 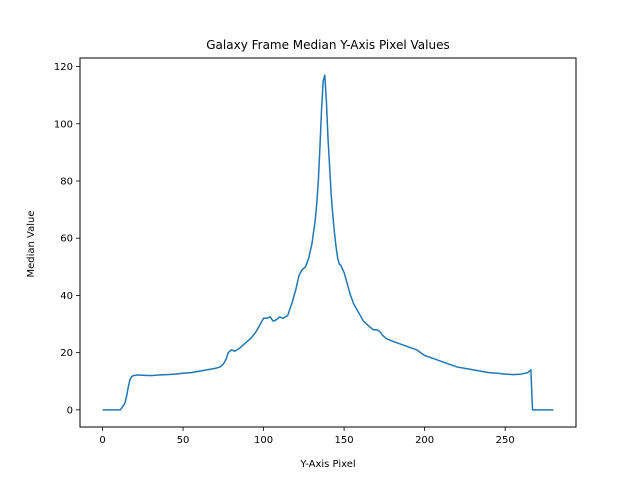 I want to click on x-tick-label: 100, so click(x=263, y=440).